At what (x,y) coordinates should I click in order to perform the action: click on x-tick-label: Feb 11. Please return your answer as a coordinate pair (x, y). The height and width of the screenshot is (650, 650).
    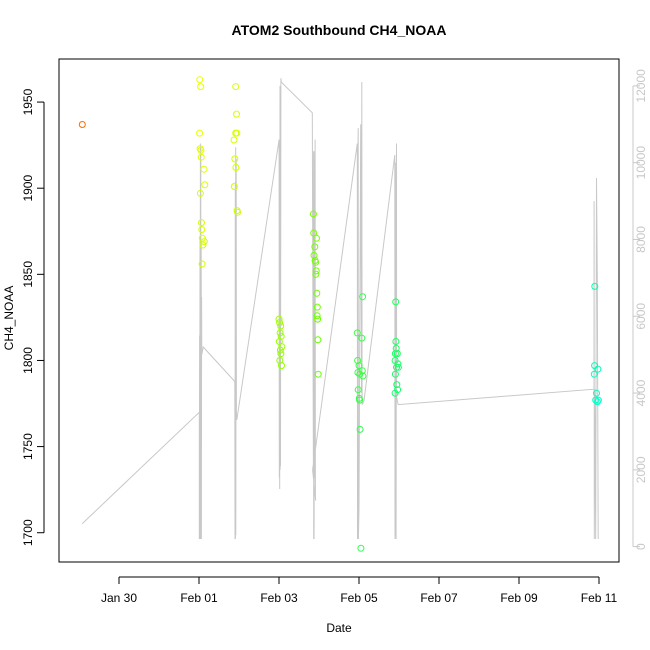
    Looking at the image, I should click on (599, 598).